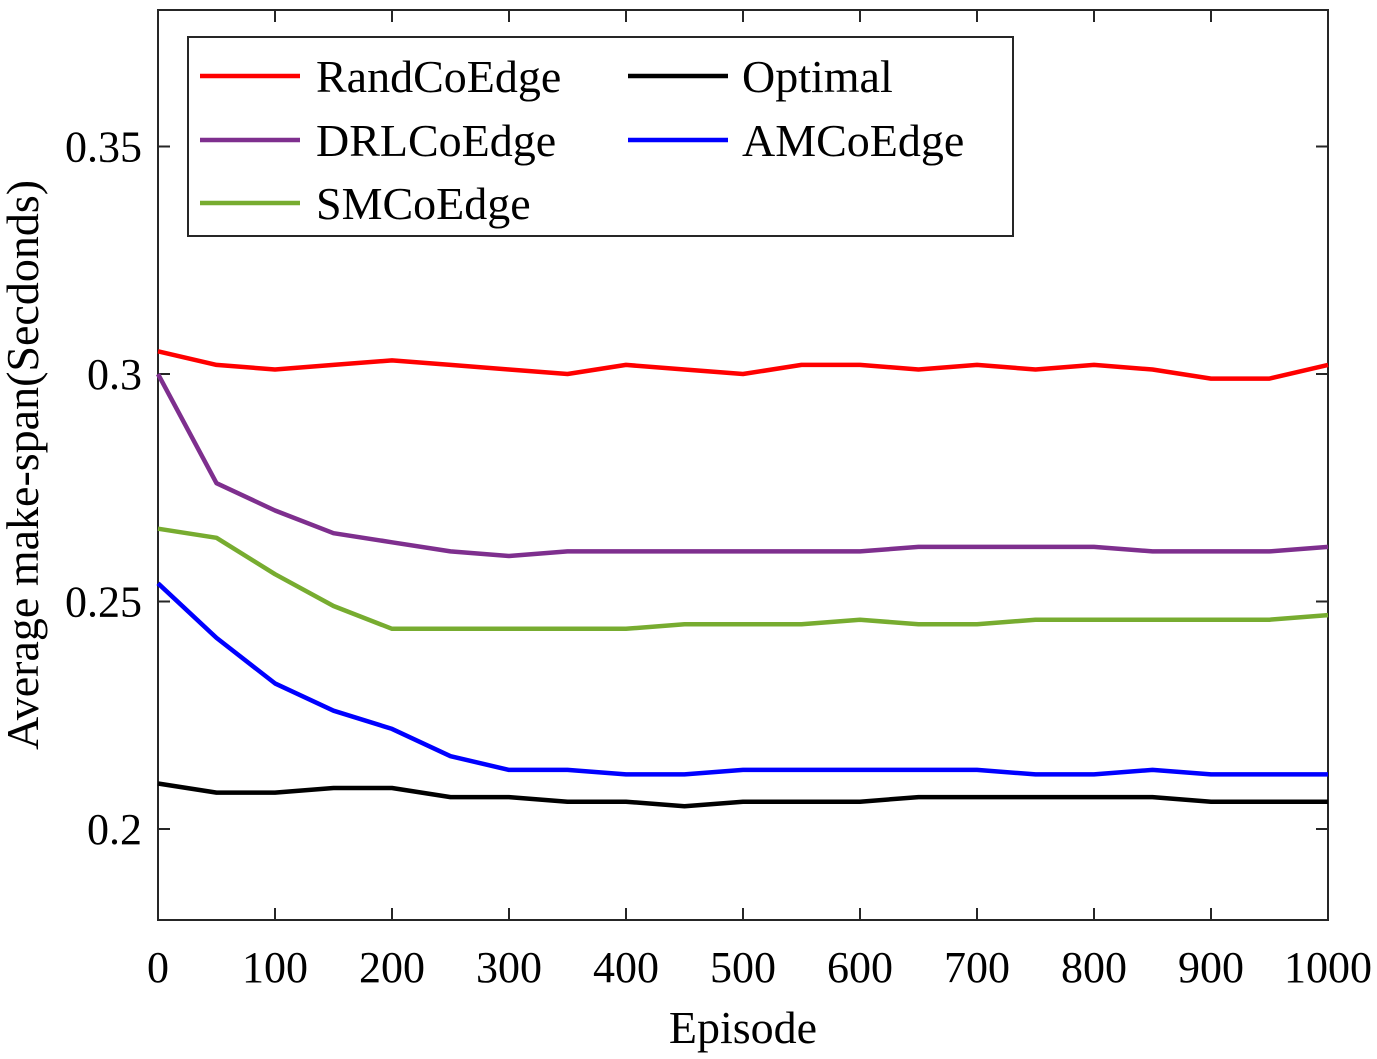 This screenshot has width=1377, height=1059. I want to click on y-tick-label: 0.3, so click(114, 374).